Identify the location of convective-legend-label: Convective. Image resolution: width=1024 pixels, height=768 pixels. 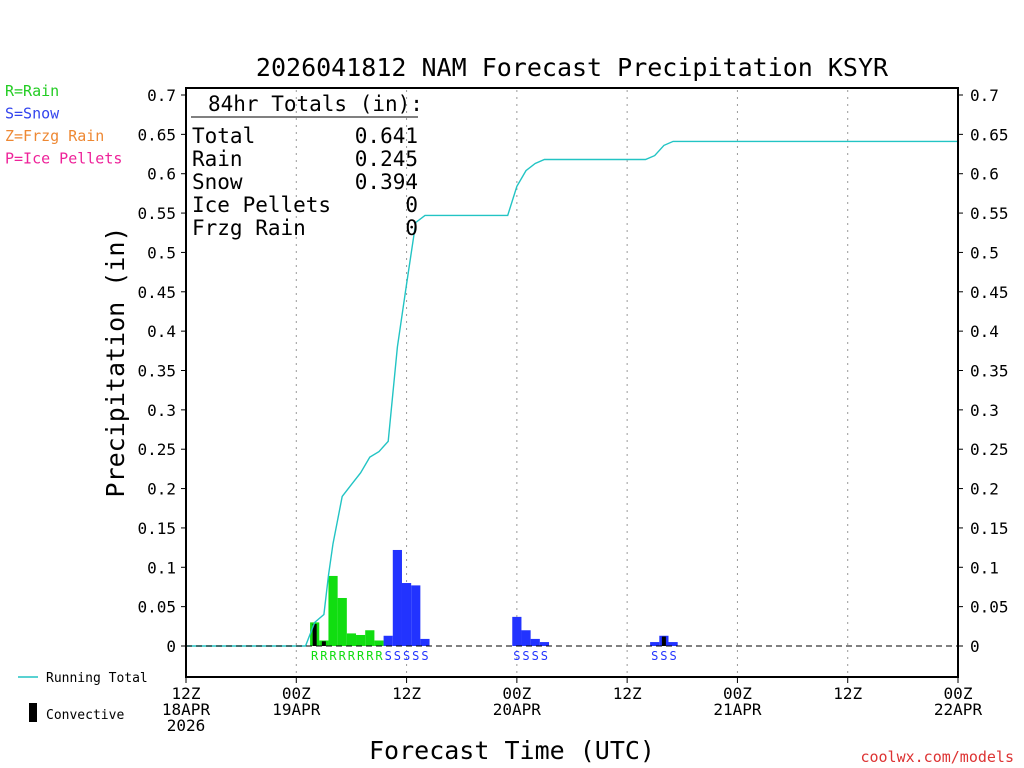
(85, 715).